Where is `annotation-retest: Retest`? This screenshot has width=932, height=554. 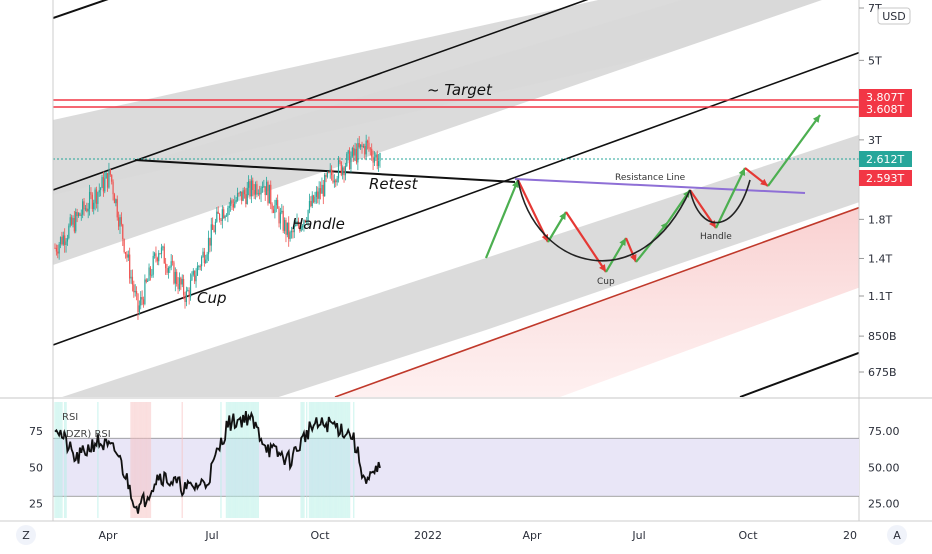 annotation-retest: Retest is located at coordinates (394, 184).